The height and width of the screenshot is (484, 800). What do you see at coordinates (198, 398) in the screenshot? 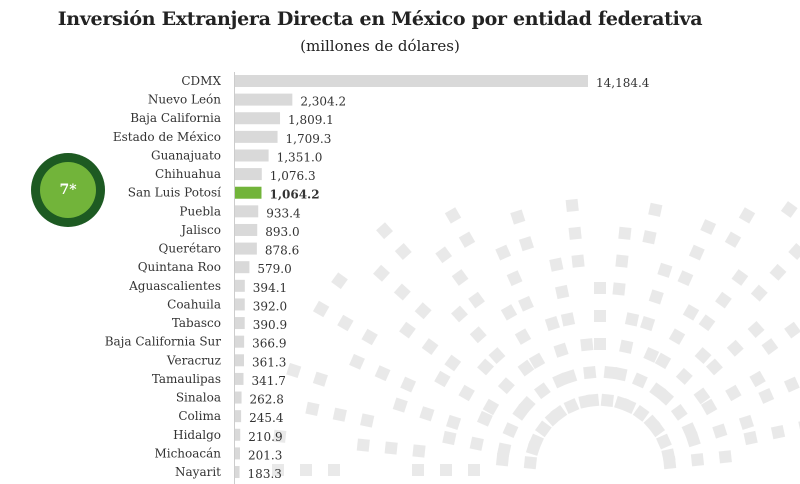
I see `category-label: Sinaloa` at bounding box center [198, 398].